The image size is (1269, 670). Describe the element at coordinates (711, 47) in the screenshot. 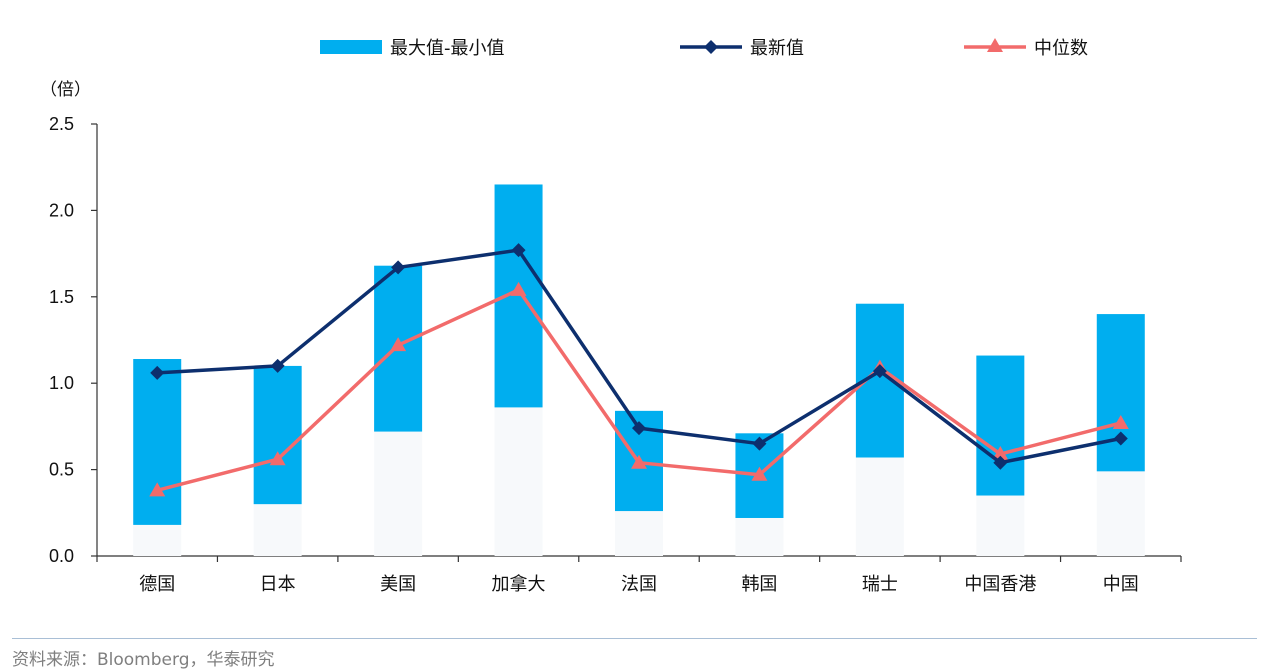

I see `legend-marker-latest` at that location.